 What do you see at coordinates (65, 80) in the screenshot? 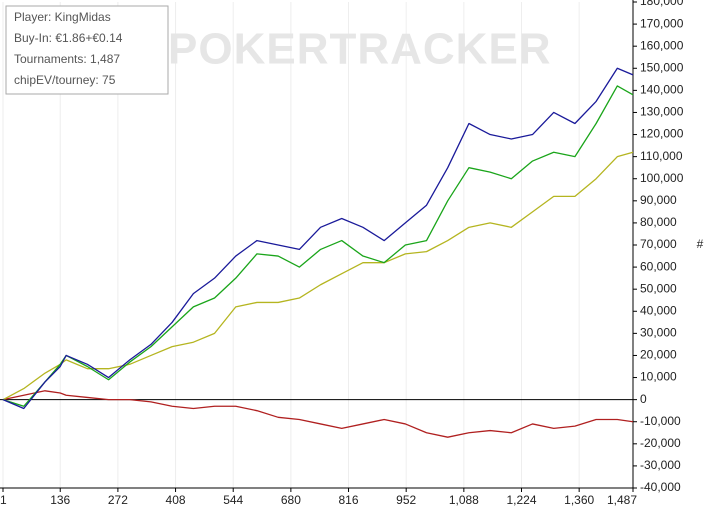
I see `info-text: chipEV/tourney: 75` at bounding box center [65, 80].